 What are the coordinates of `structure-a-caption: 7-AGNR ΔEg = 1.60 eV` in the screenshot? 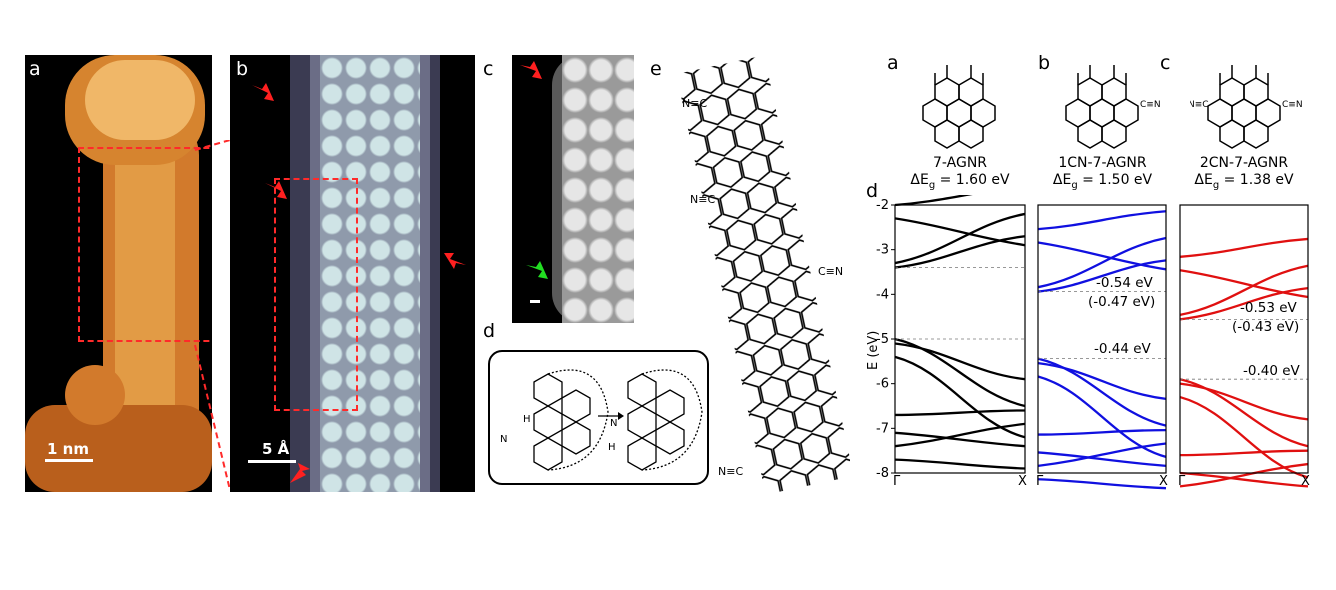 It's located at (960, 174).